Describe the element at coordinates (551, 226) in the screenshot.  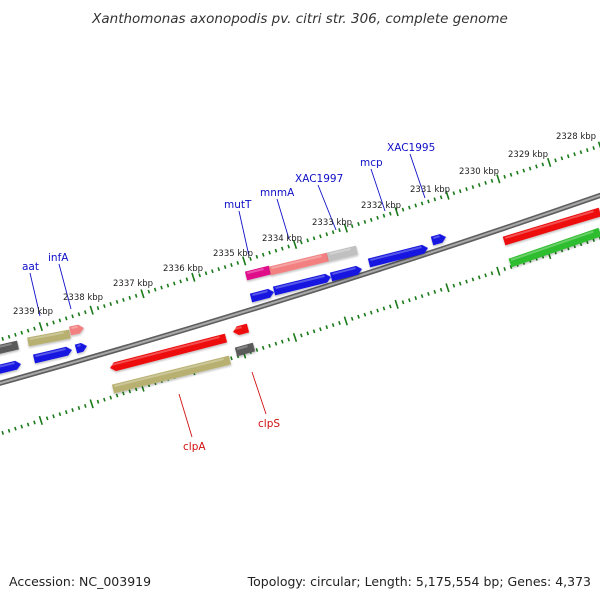
I see `upstream-cds-right` at that location.